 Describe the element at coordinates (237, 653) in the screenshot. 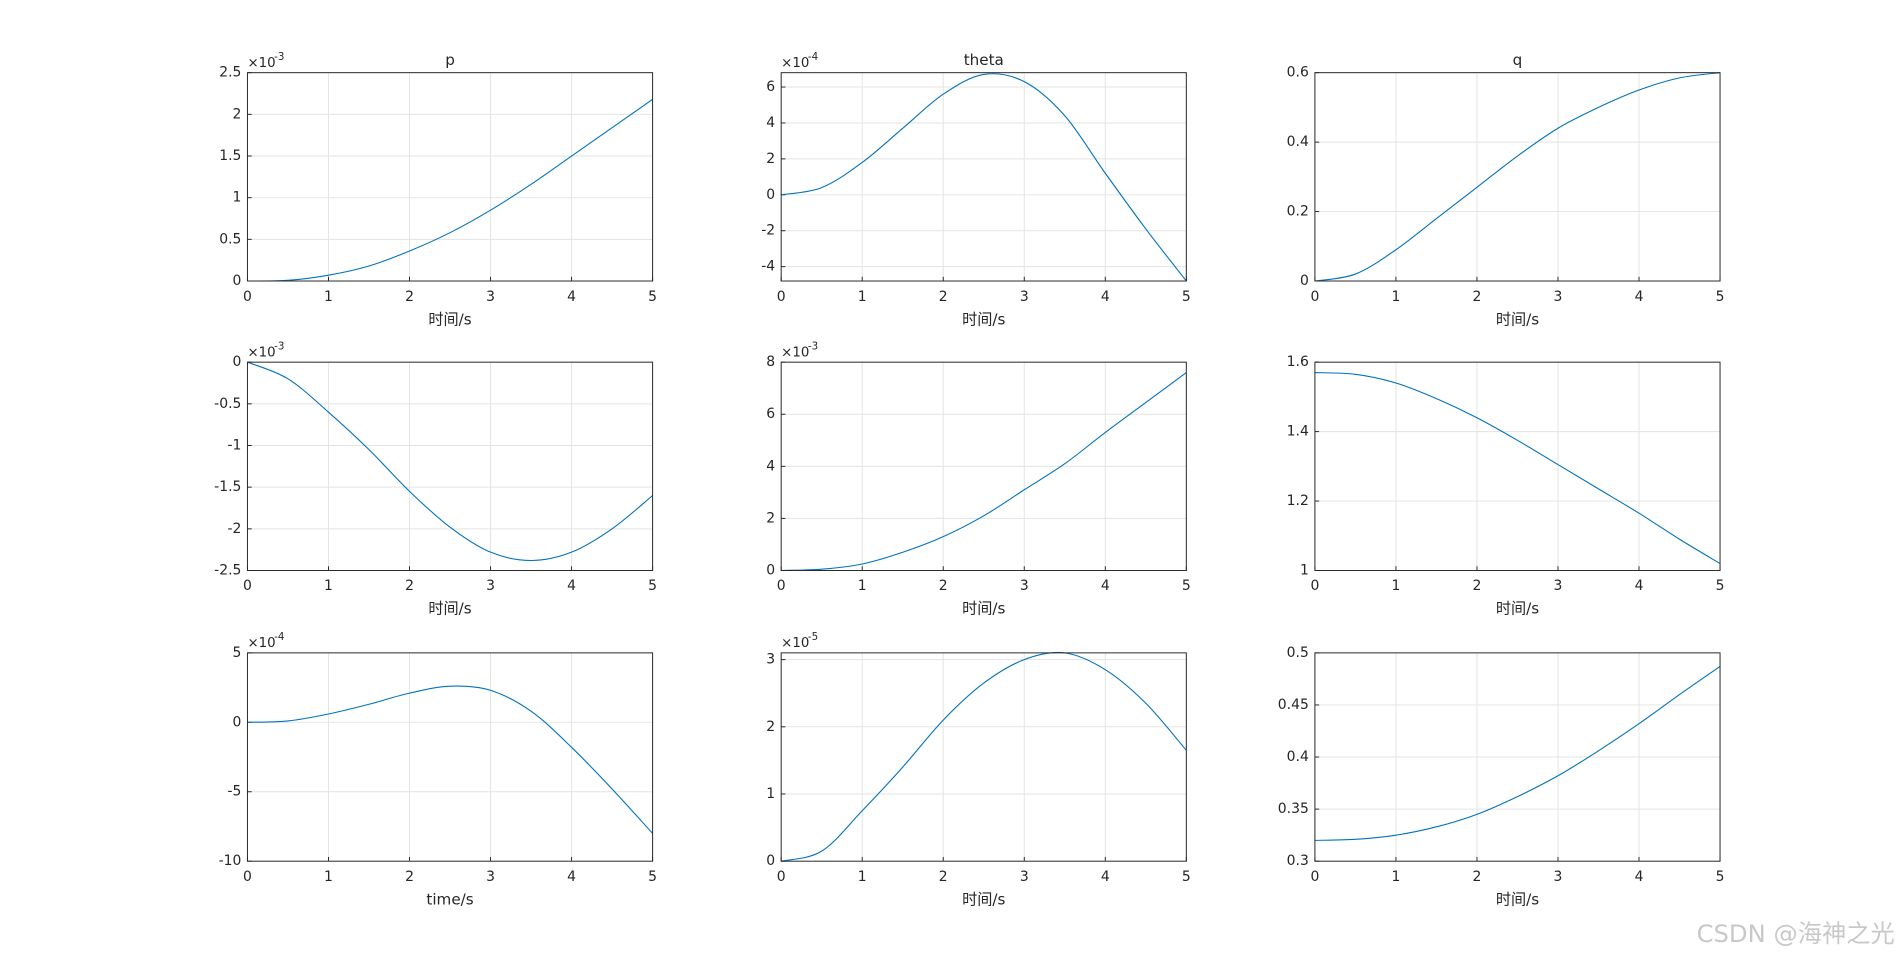

I see `y-tick-label: 5` at that location.